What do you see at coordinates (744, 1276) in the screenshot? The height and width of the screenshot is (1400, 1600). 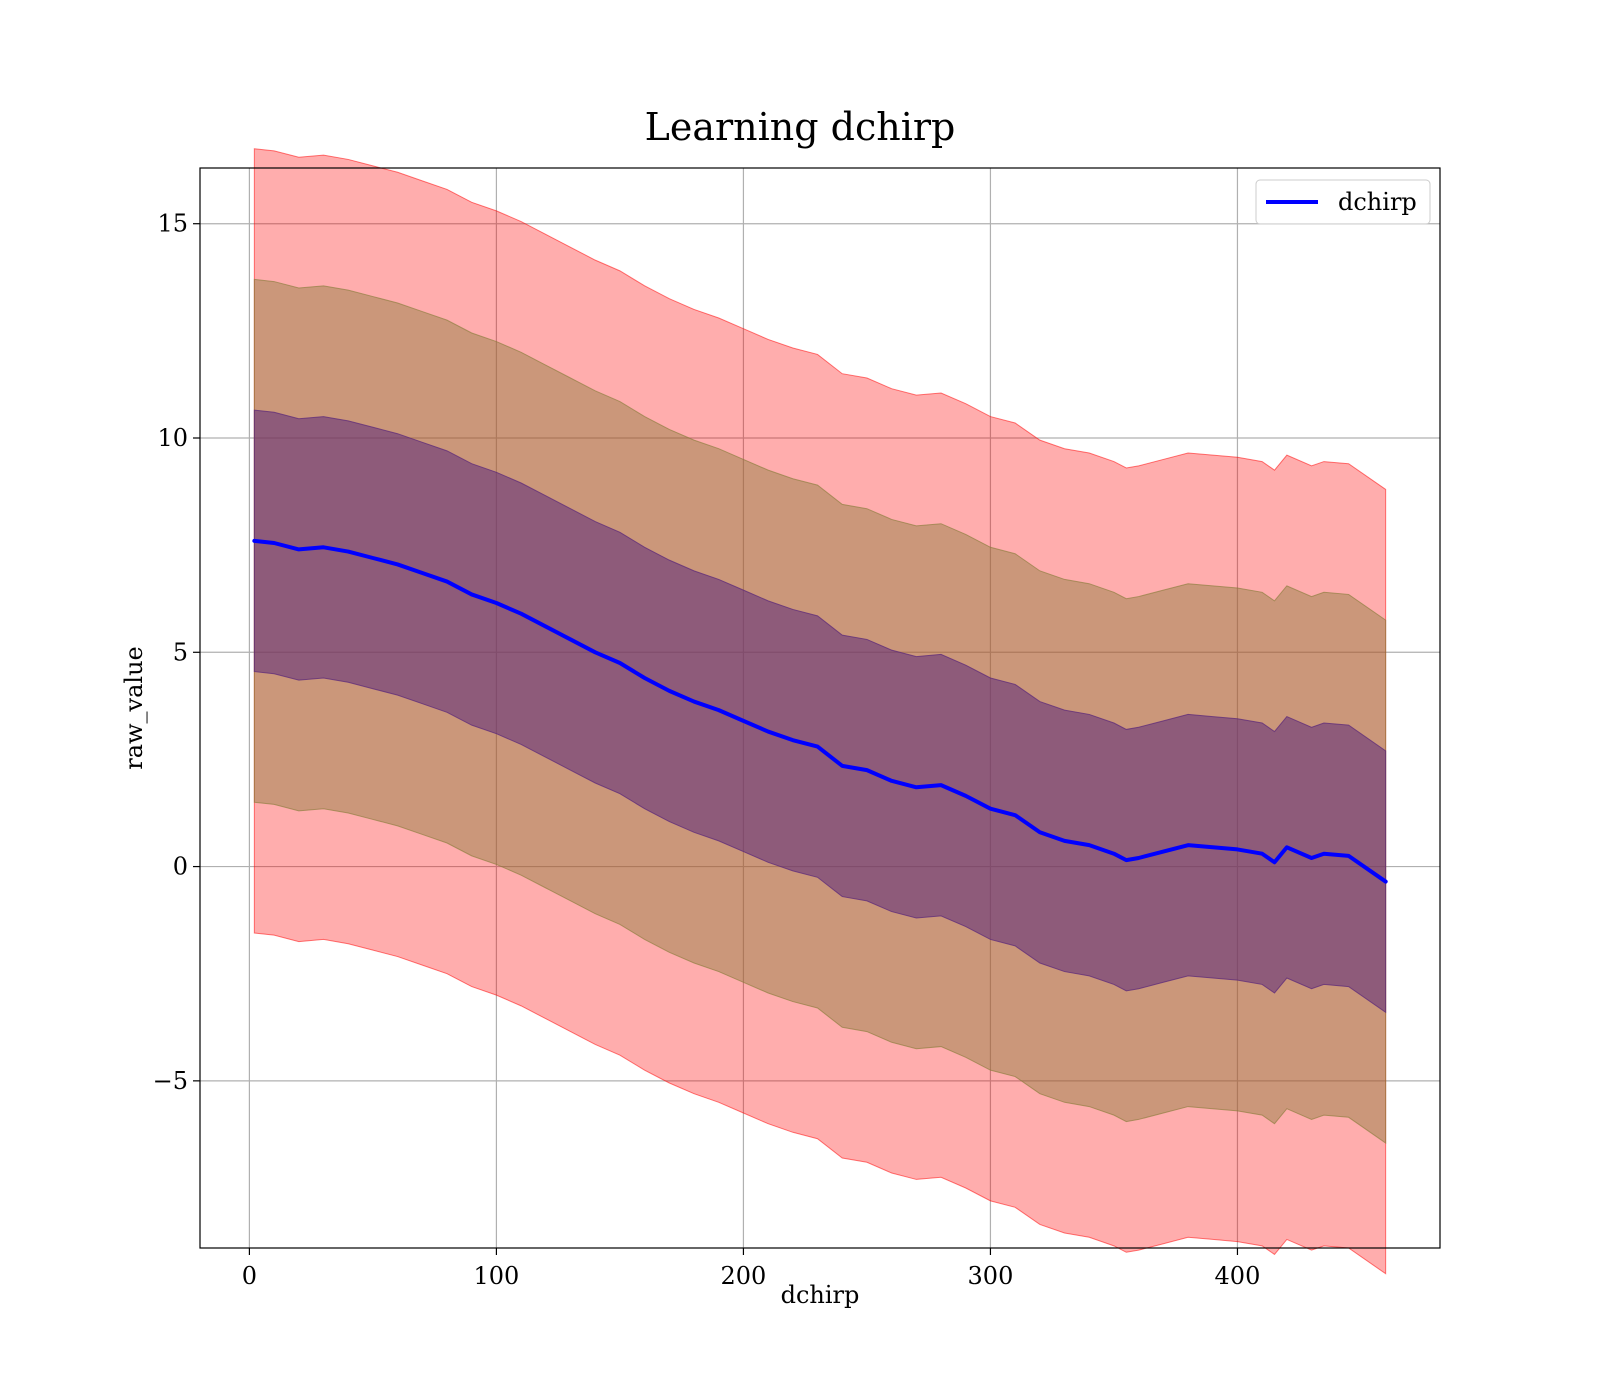 I see `x-tick-label: 200` at bounding box center [744, 1276].